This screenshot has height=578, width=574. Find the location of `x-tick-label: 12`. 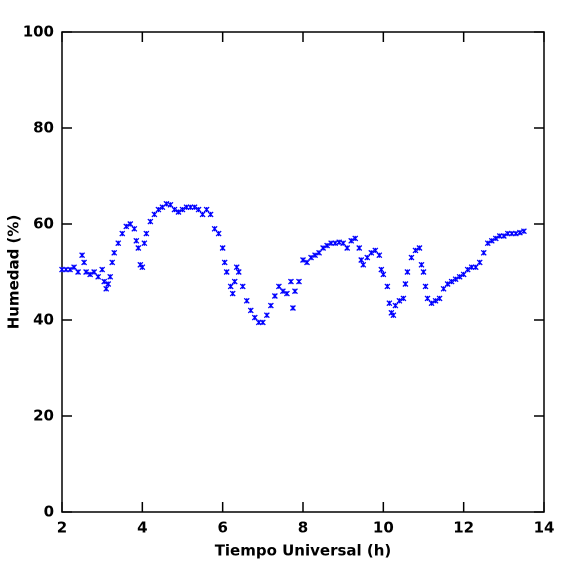

x-tick-label: 12 is located at coordinates (463, 528).